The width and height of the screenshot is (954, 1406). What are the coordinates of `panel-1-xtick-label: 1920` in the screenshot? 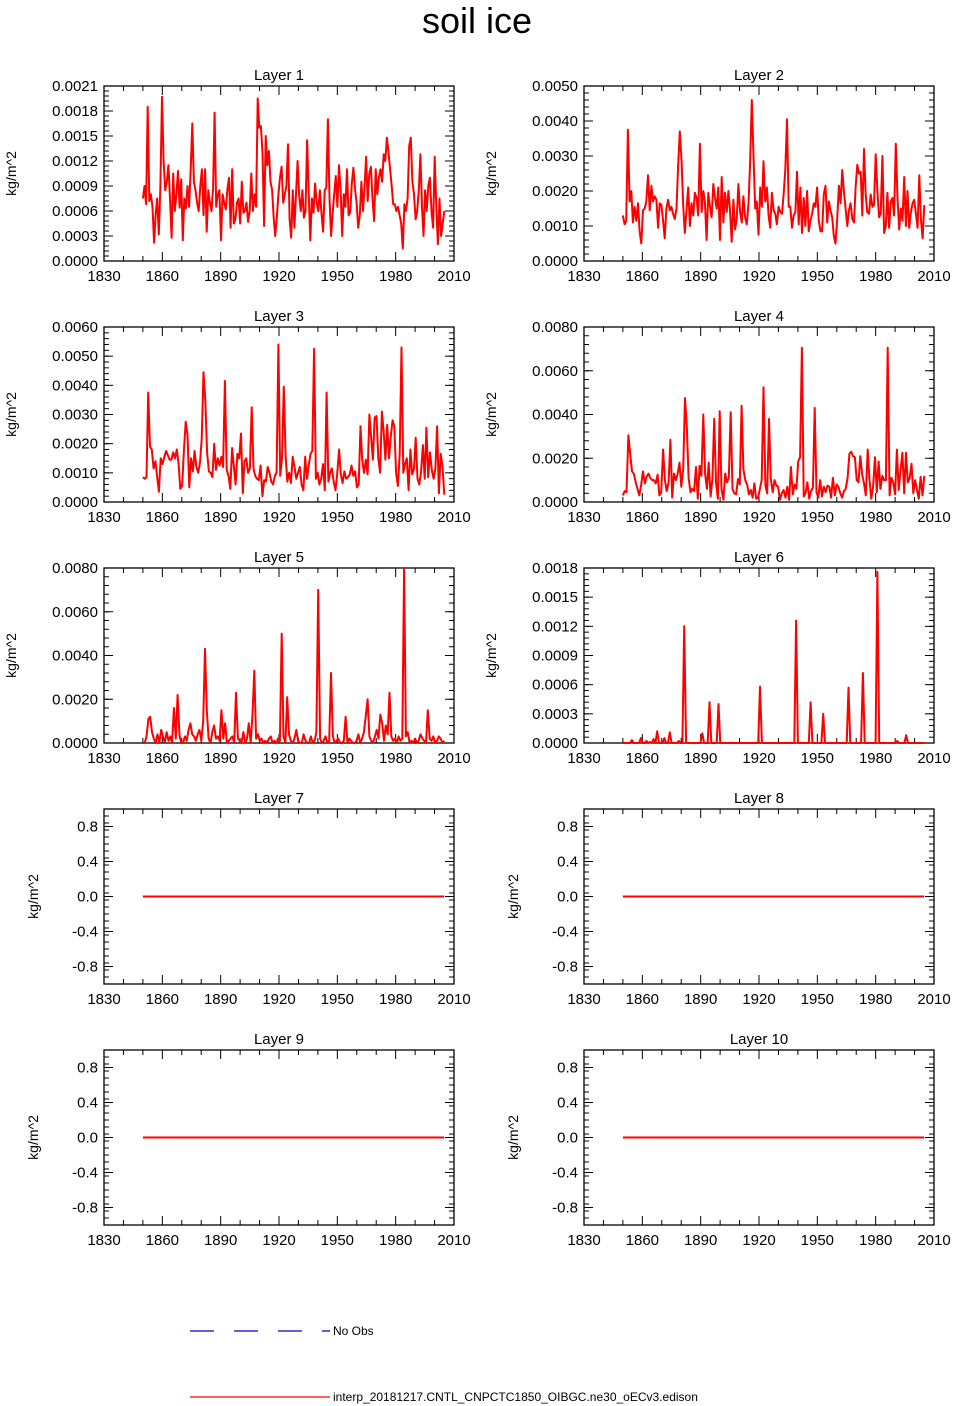 It's located at (278, 276).